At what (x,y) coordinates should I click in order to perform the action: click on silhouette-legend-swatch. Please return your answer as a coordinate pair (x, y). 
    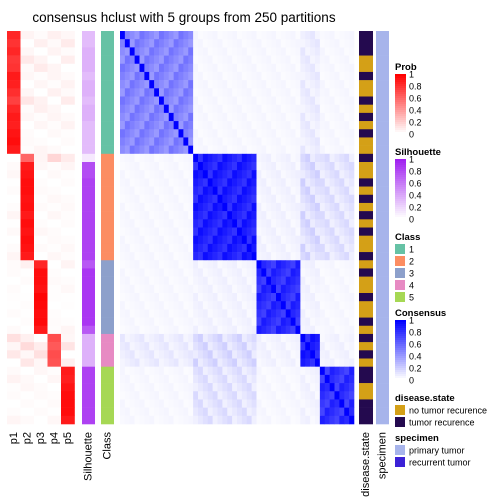
    Looking at the image, I should click on (400, 180).